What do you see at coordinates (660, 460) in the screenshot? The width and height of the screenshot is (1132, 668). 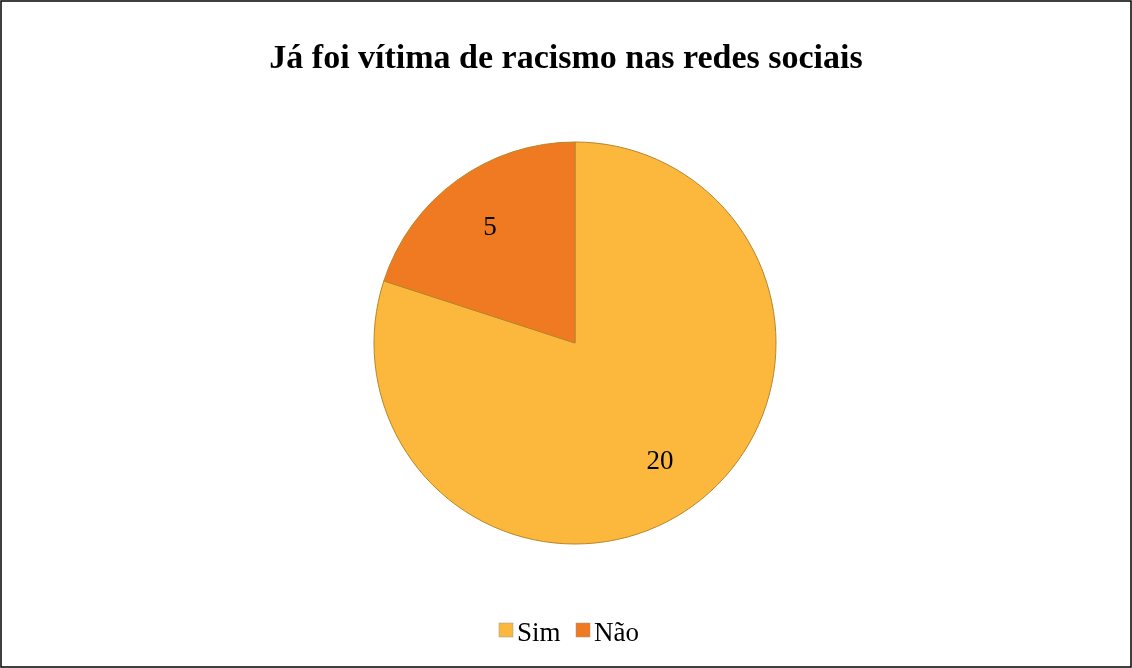 I see `data-label: 20` at bounding box center [660, 460].